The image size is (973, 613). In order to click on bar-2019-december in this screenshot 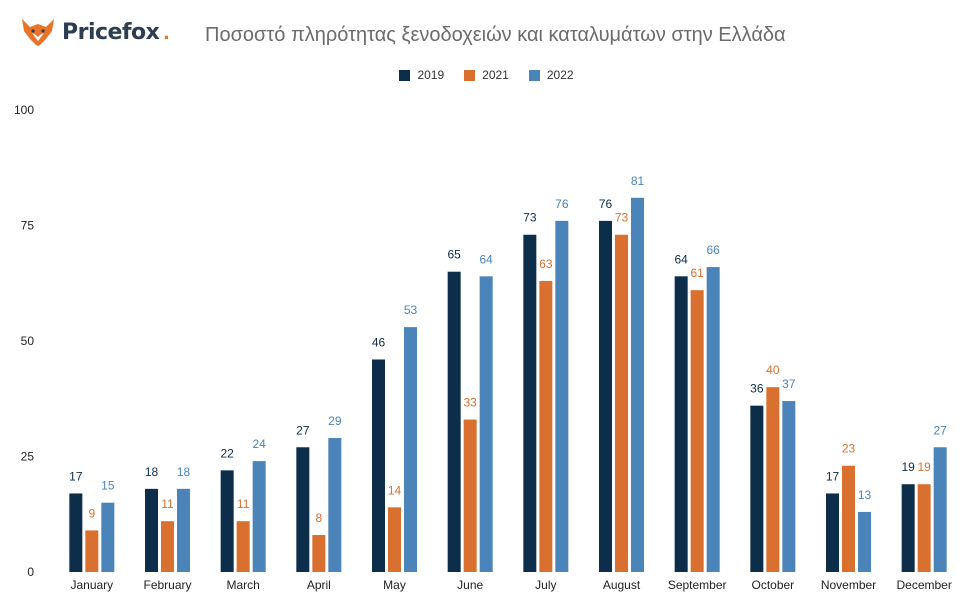, I will do `click(908, 528)`.